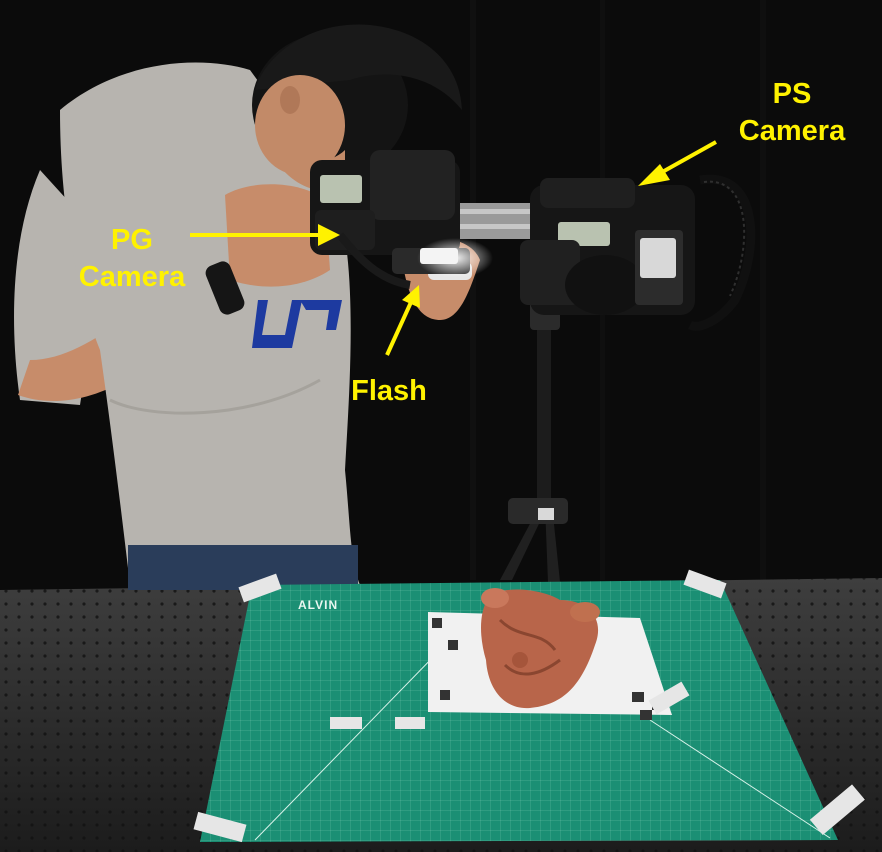  I want to click on jeans, so click(243, 567).